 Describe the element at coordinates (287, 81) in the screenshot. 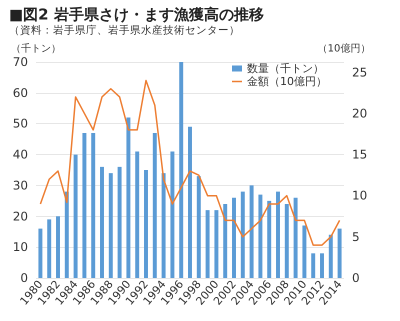

I see `legend-label: 金額（10億円）` at that location.